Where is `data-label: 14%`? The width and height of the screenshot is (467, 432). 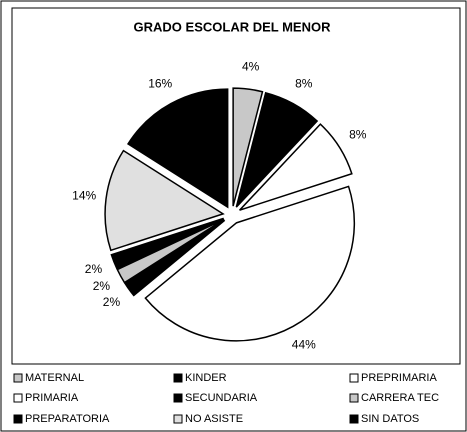
data-label: 14% is located at coordinates (84, 195).